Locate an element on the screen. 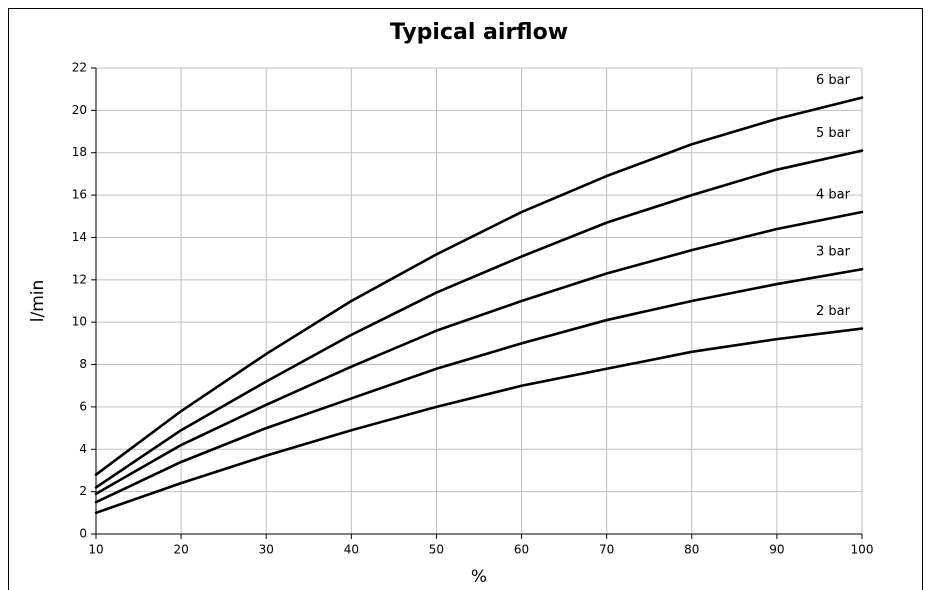 The width and height of the screenshot is (931, 590). x-tick-label: 20 is located at coordinates (180, 550).